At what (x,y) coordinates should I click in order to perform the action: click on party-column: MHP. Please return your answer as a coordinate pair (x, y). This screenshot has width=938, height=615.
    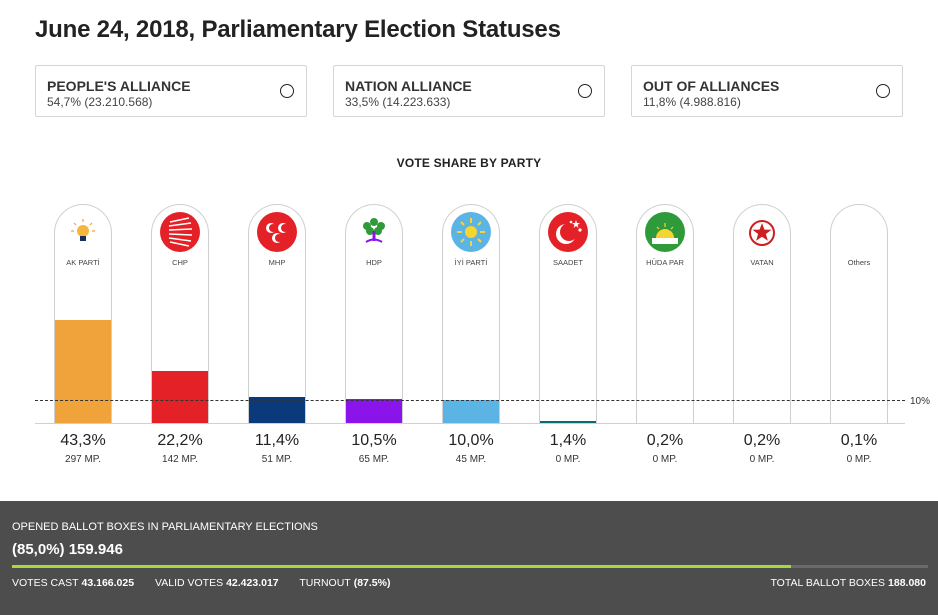
    Looking at the image, I should click on (277, 314).